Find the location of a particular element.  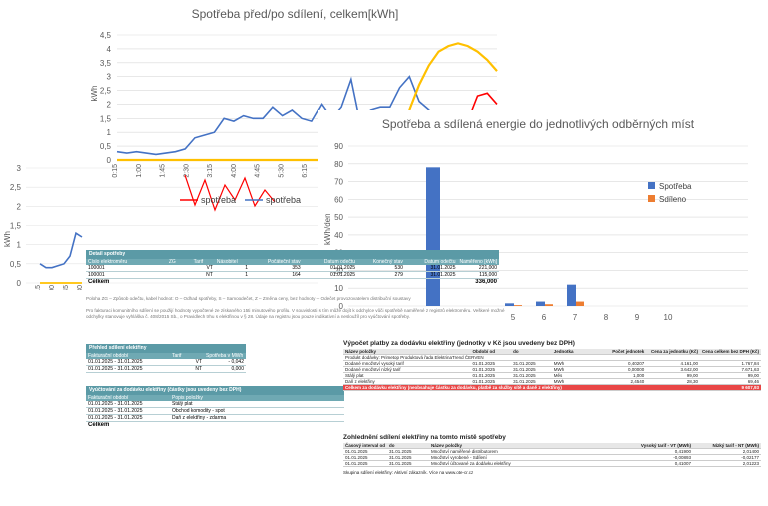

x-tick-label: 5:30 is located at coordinates (281, 171).